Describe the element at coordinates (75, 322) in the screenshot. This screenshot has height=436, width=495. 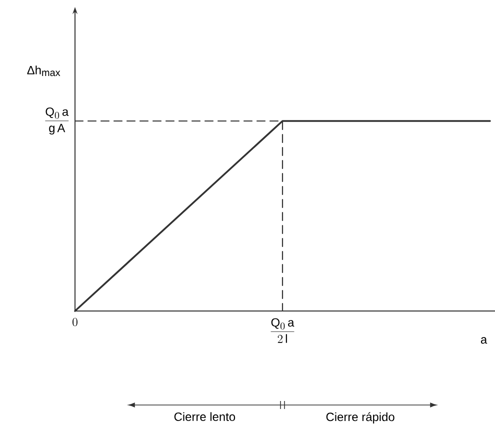
I see `x-tick-label: $0$` at that location.